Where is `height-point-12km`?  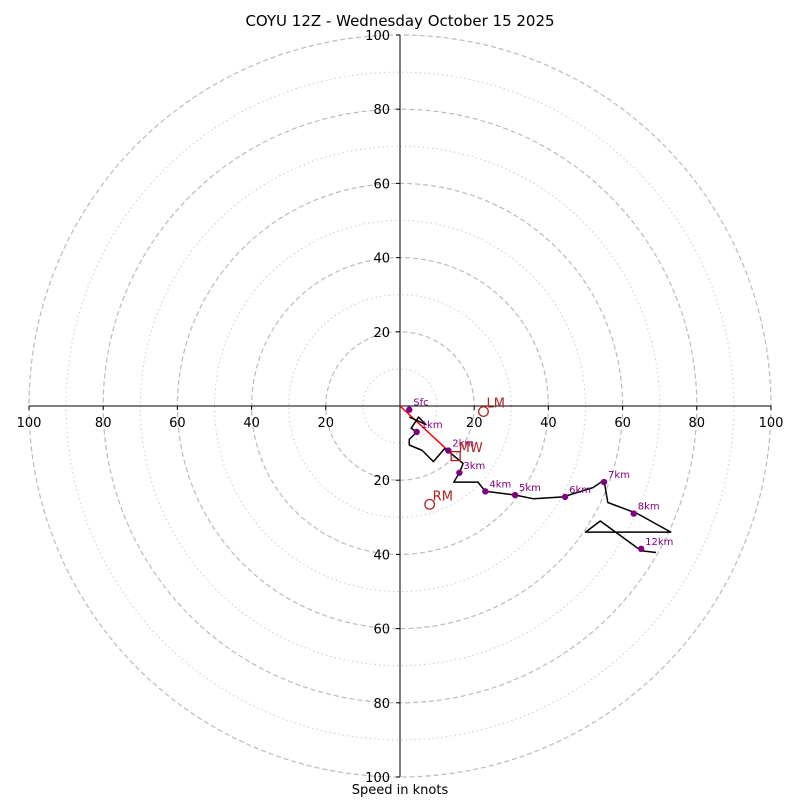
height-point-12km is located at coordinates (641, 549).